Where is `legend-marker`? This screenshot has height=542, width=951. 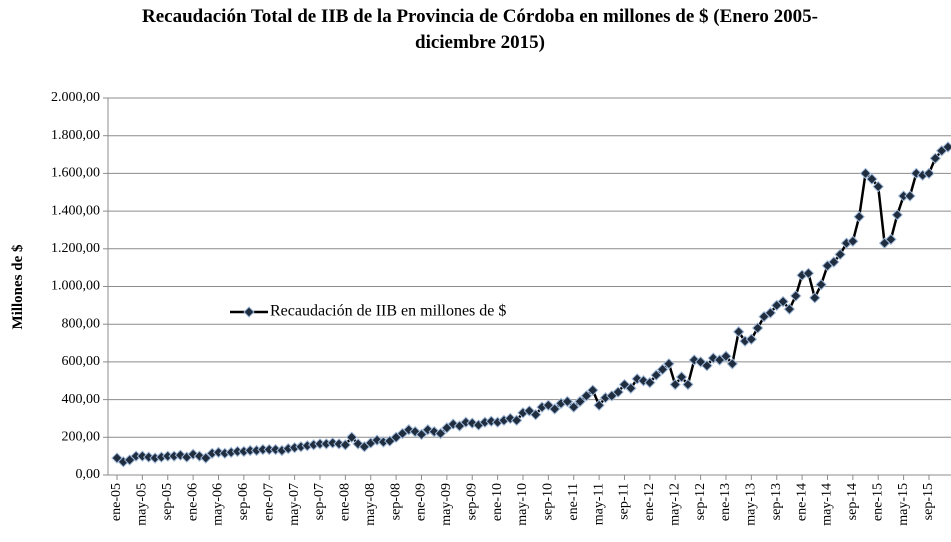 legend-marker is located at coordinates (249, 312).